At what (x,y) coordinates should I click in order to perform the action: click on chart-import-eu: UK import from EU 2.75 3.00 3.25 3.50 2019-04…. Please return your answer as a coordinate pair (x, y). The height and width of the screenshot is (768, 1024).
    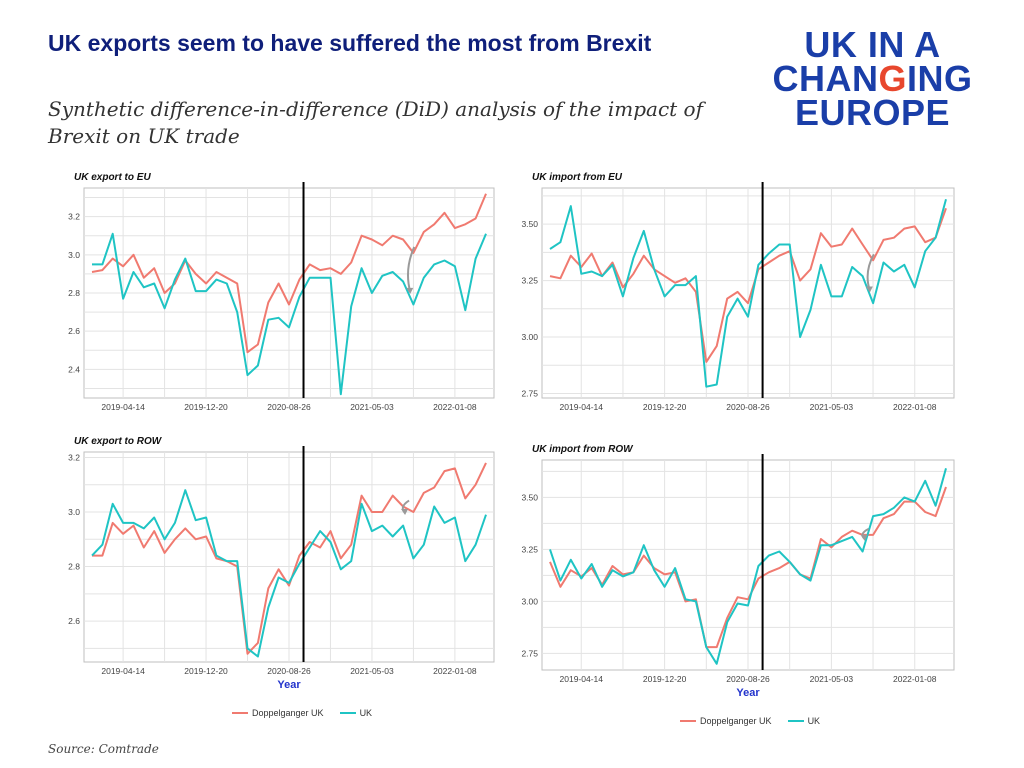
    Looking at the image, I should click on (738, 292).